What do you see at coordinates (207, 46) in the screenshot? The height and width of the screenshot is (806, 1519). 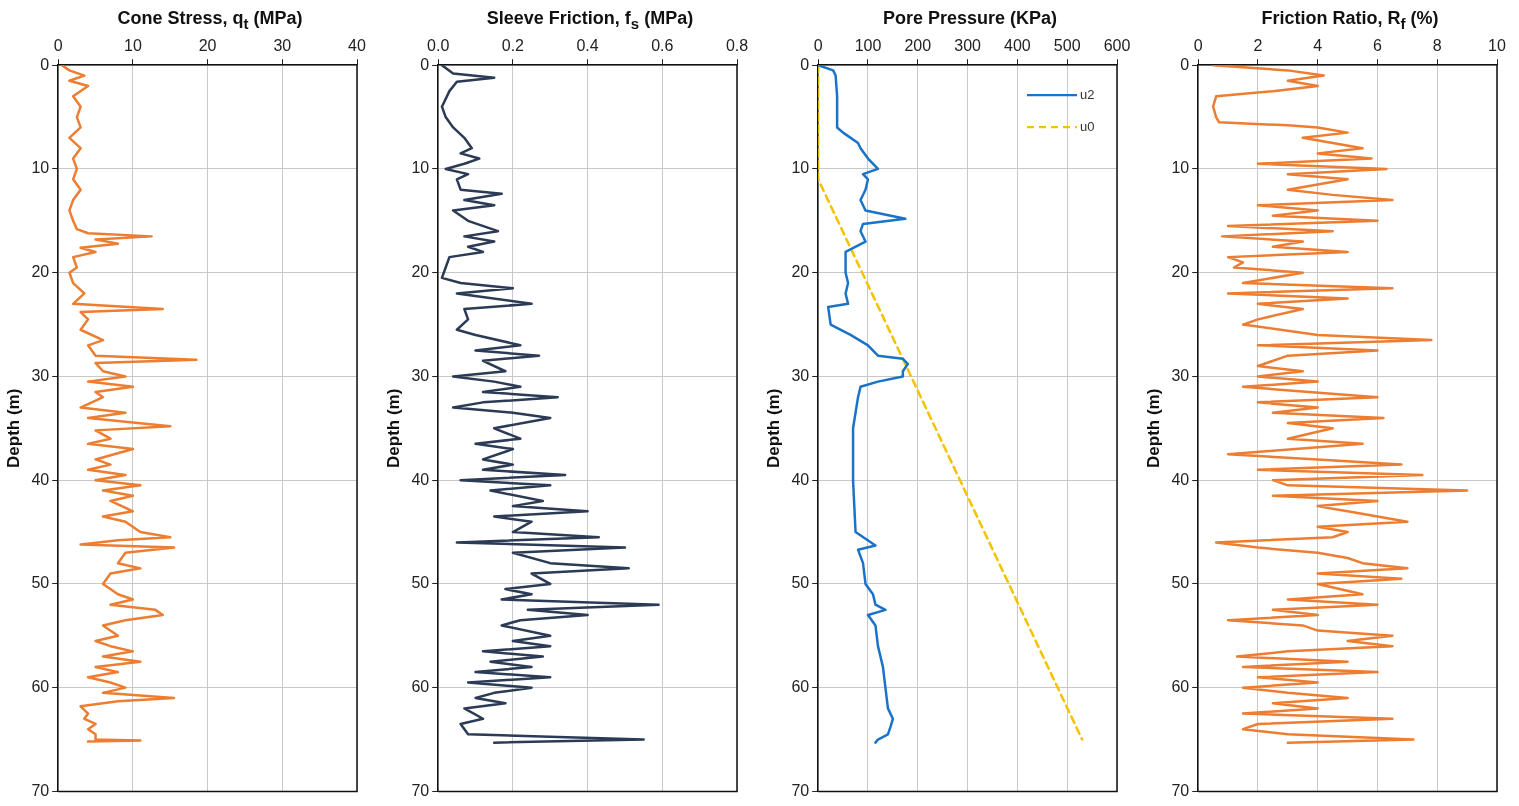 I see `x-tick-label: 20` at bounding box center [207, 46].